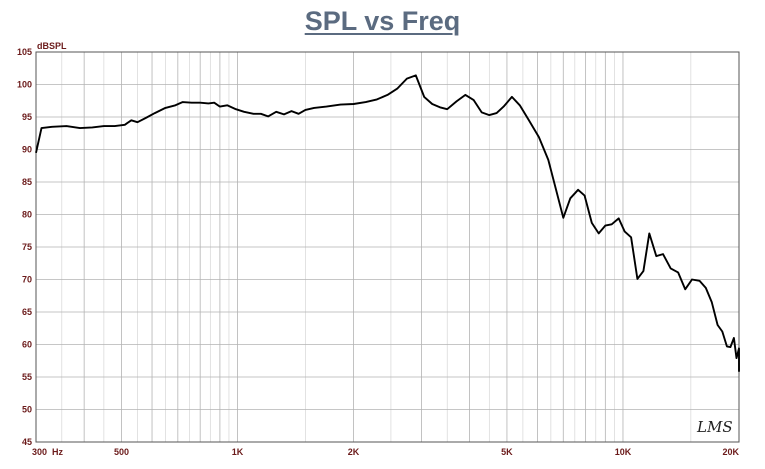 The height and width of the screenshot is (469, 765). Describe the element at coordinates (354, 452) in the screenshot. I see `x-tick-label: 2K` at that location.